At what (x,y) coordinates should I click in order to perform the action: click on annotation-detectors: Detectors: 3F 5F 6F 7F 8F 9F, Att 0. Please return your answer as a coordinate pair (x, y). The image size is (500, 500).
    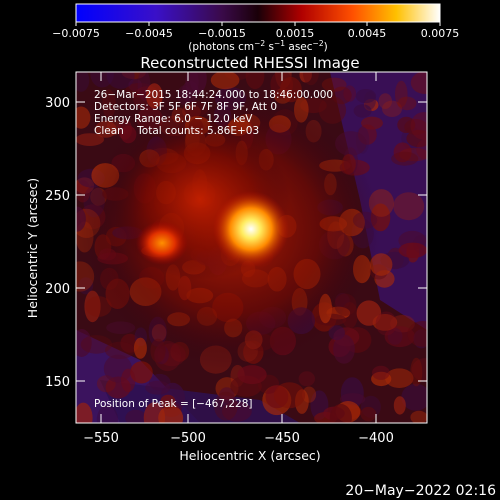
    Looking at the image, I should click on (185, 107).